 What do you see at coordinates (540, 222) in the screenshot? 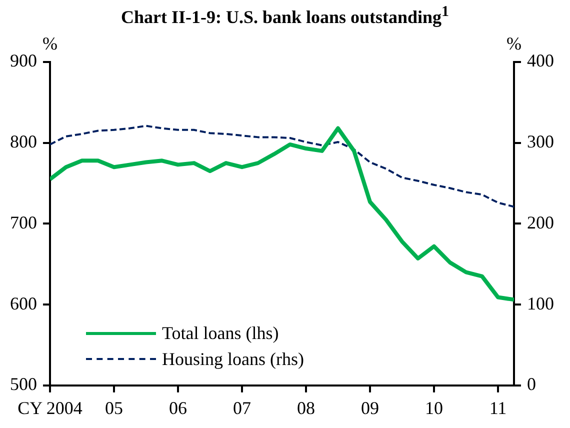
I see `y2-tick-label: 200` at bounding box center [540, 222].